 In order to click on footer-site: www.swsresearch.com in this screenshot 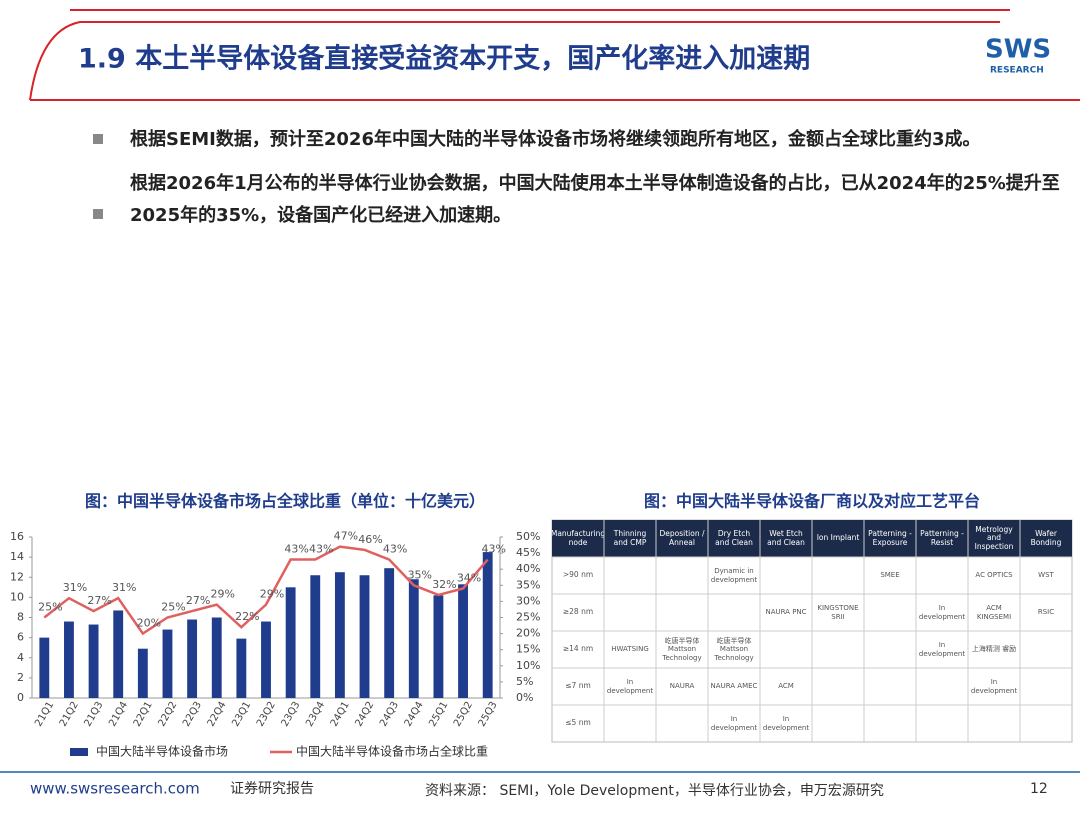, I will do `click(115, 789)`.